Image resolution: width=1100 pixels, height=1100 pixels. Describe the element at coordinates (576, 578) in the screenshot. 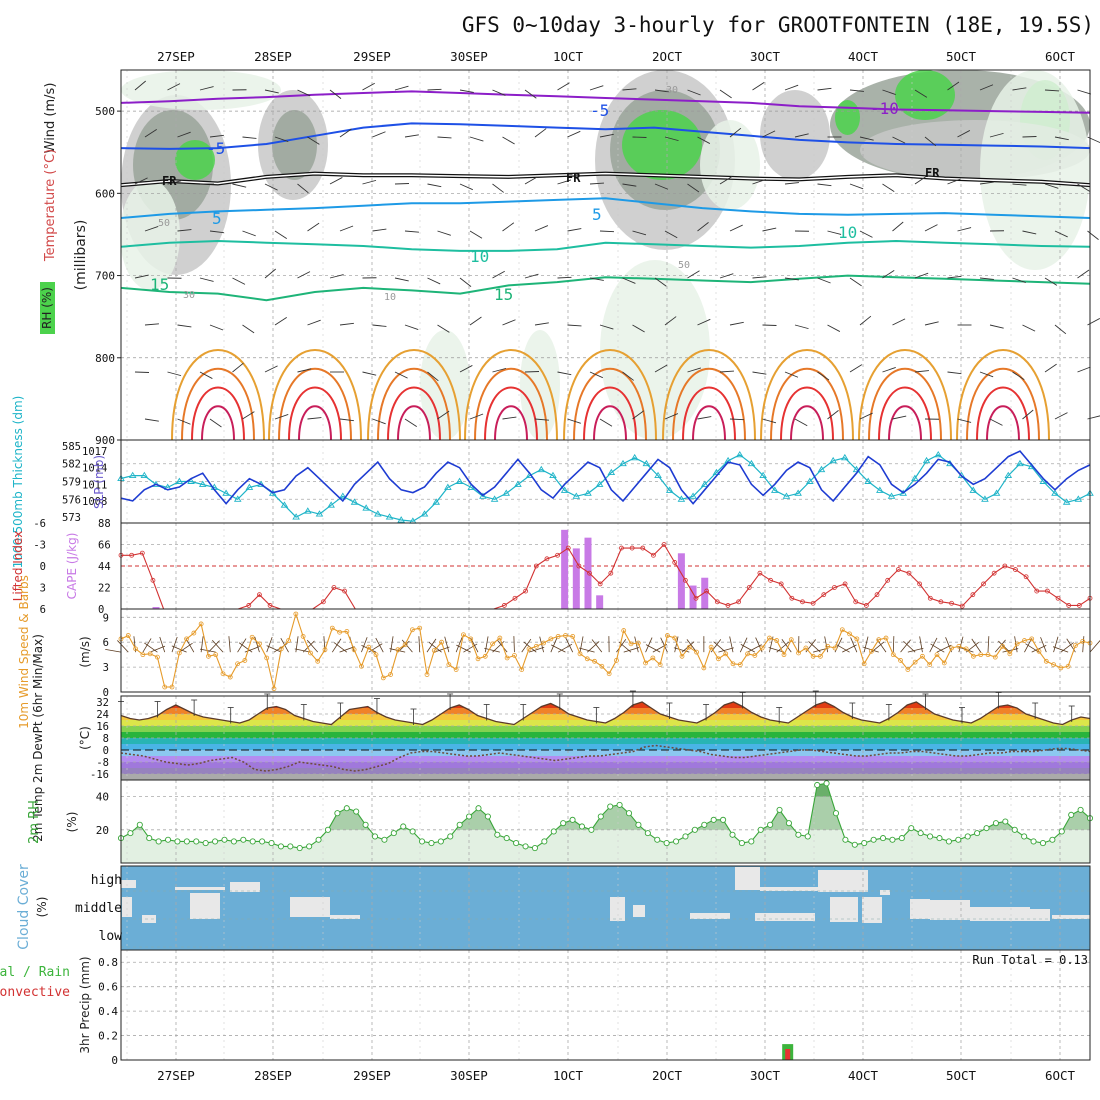

I see `cape-bar` at that location.